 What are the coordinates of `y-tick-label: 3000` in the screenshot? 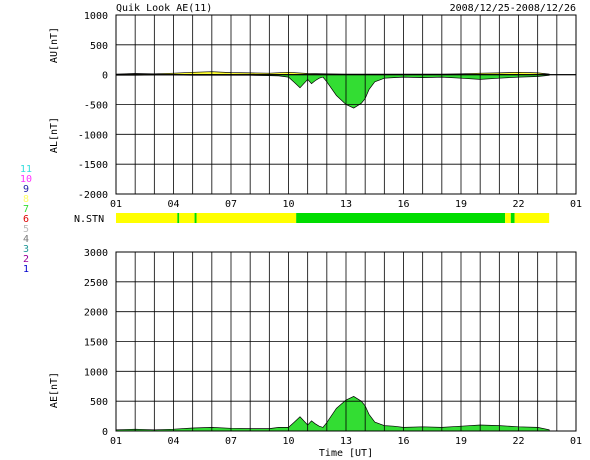 It's located at (96, 253).